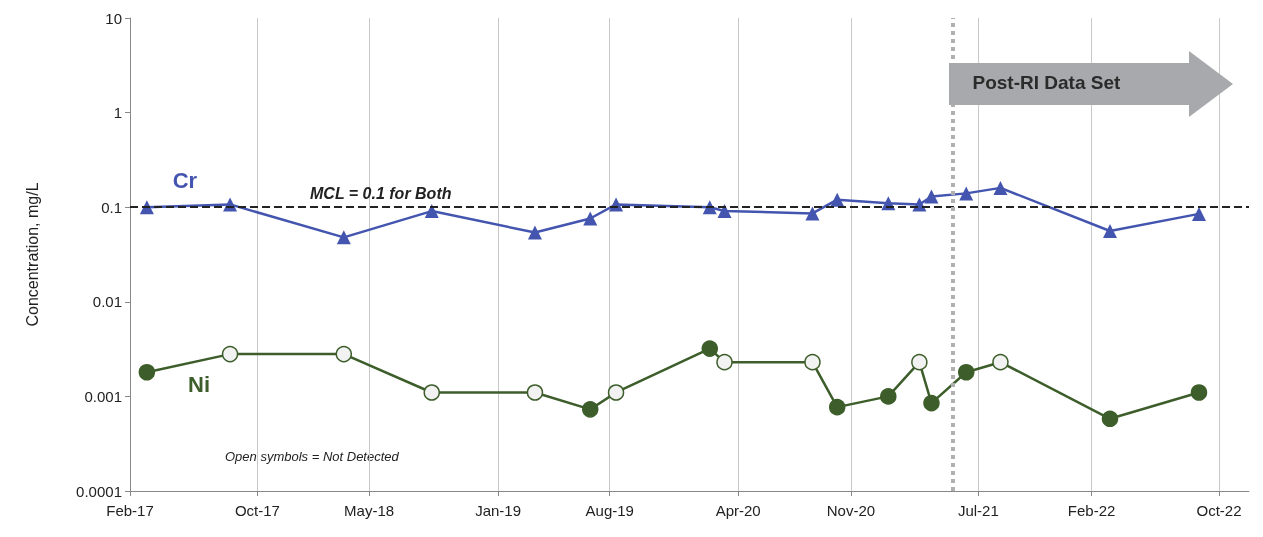  Describe the element at coordinates (1091, 510) in the screenshot. I see `x-tick-label: Feb-22` at that location.